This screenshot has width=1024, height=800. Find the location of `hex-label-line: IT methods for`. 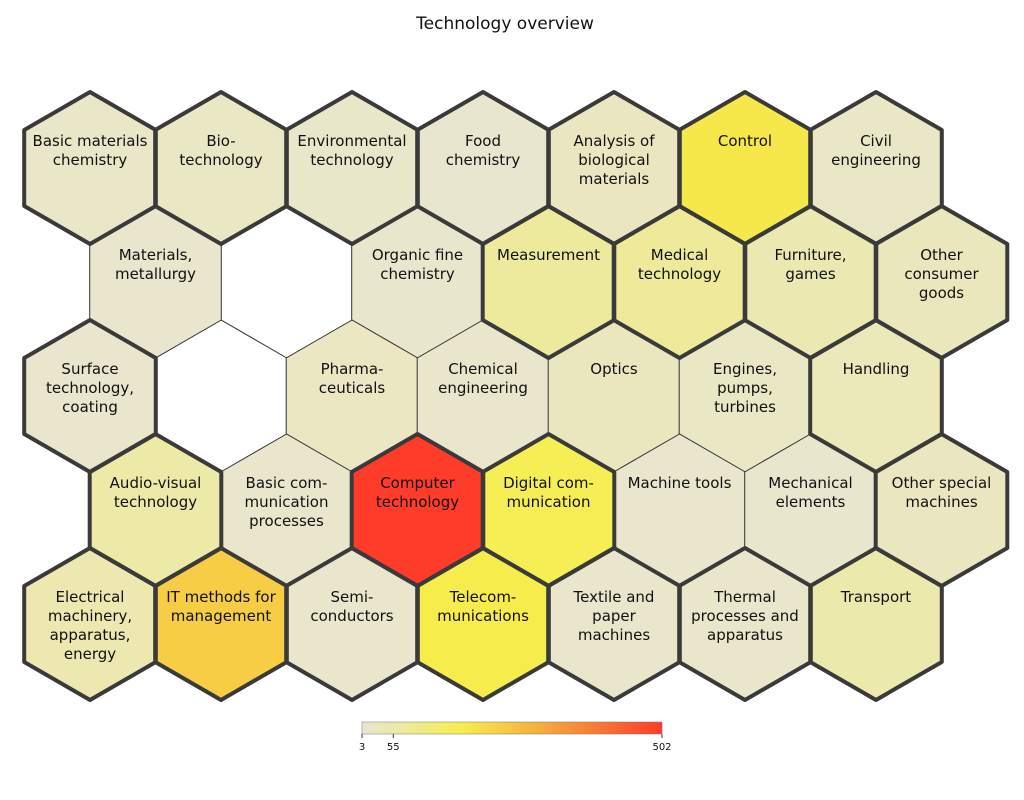

hex-label-line: IT methods for is located at coordinates (221, 597).